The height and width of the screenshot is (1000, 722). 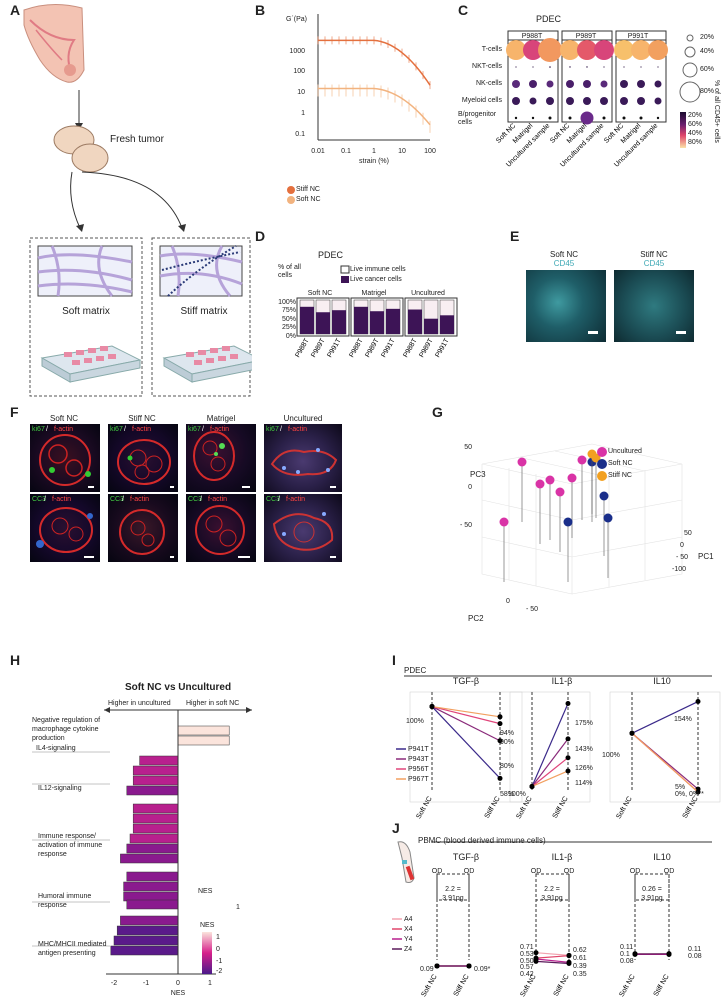 I want to click on stiff-matrix-box, so click(x=201, y=317).